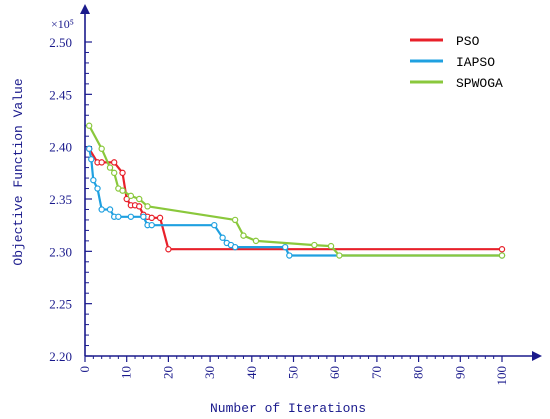 The image size is (550, 419). What do you see at coordinates (85, 9) in the screenshot?
I see `y-axis-arrow` at bounding box center [85, 9].